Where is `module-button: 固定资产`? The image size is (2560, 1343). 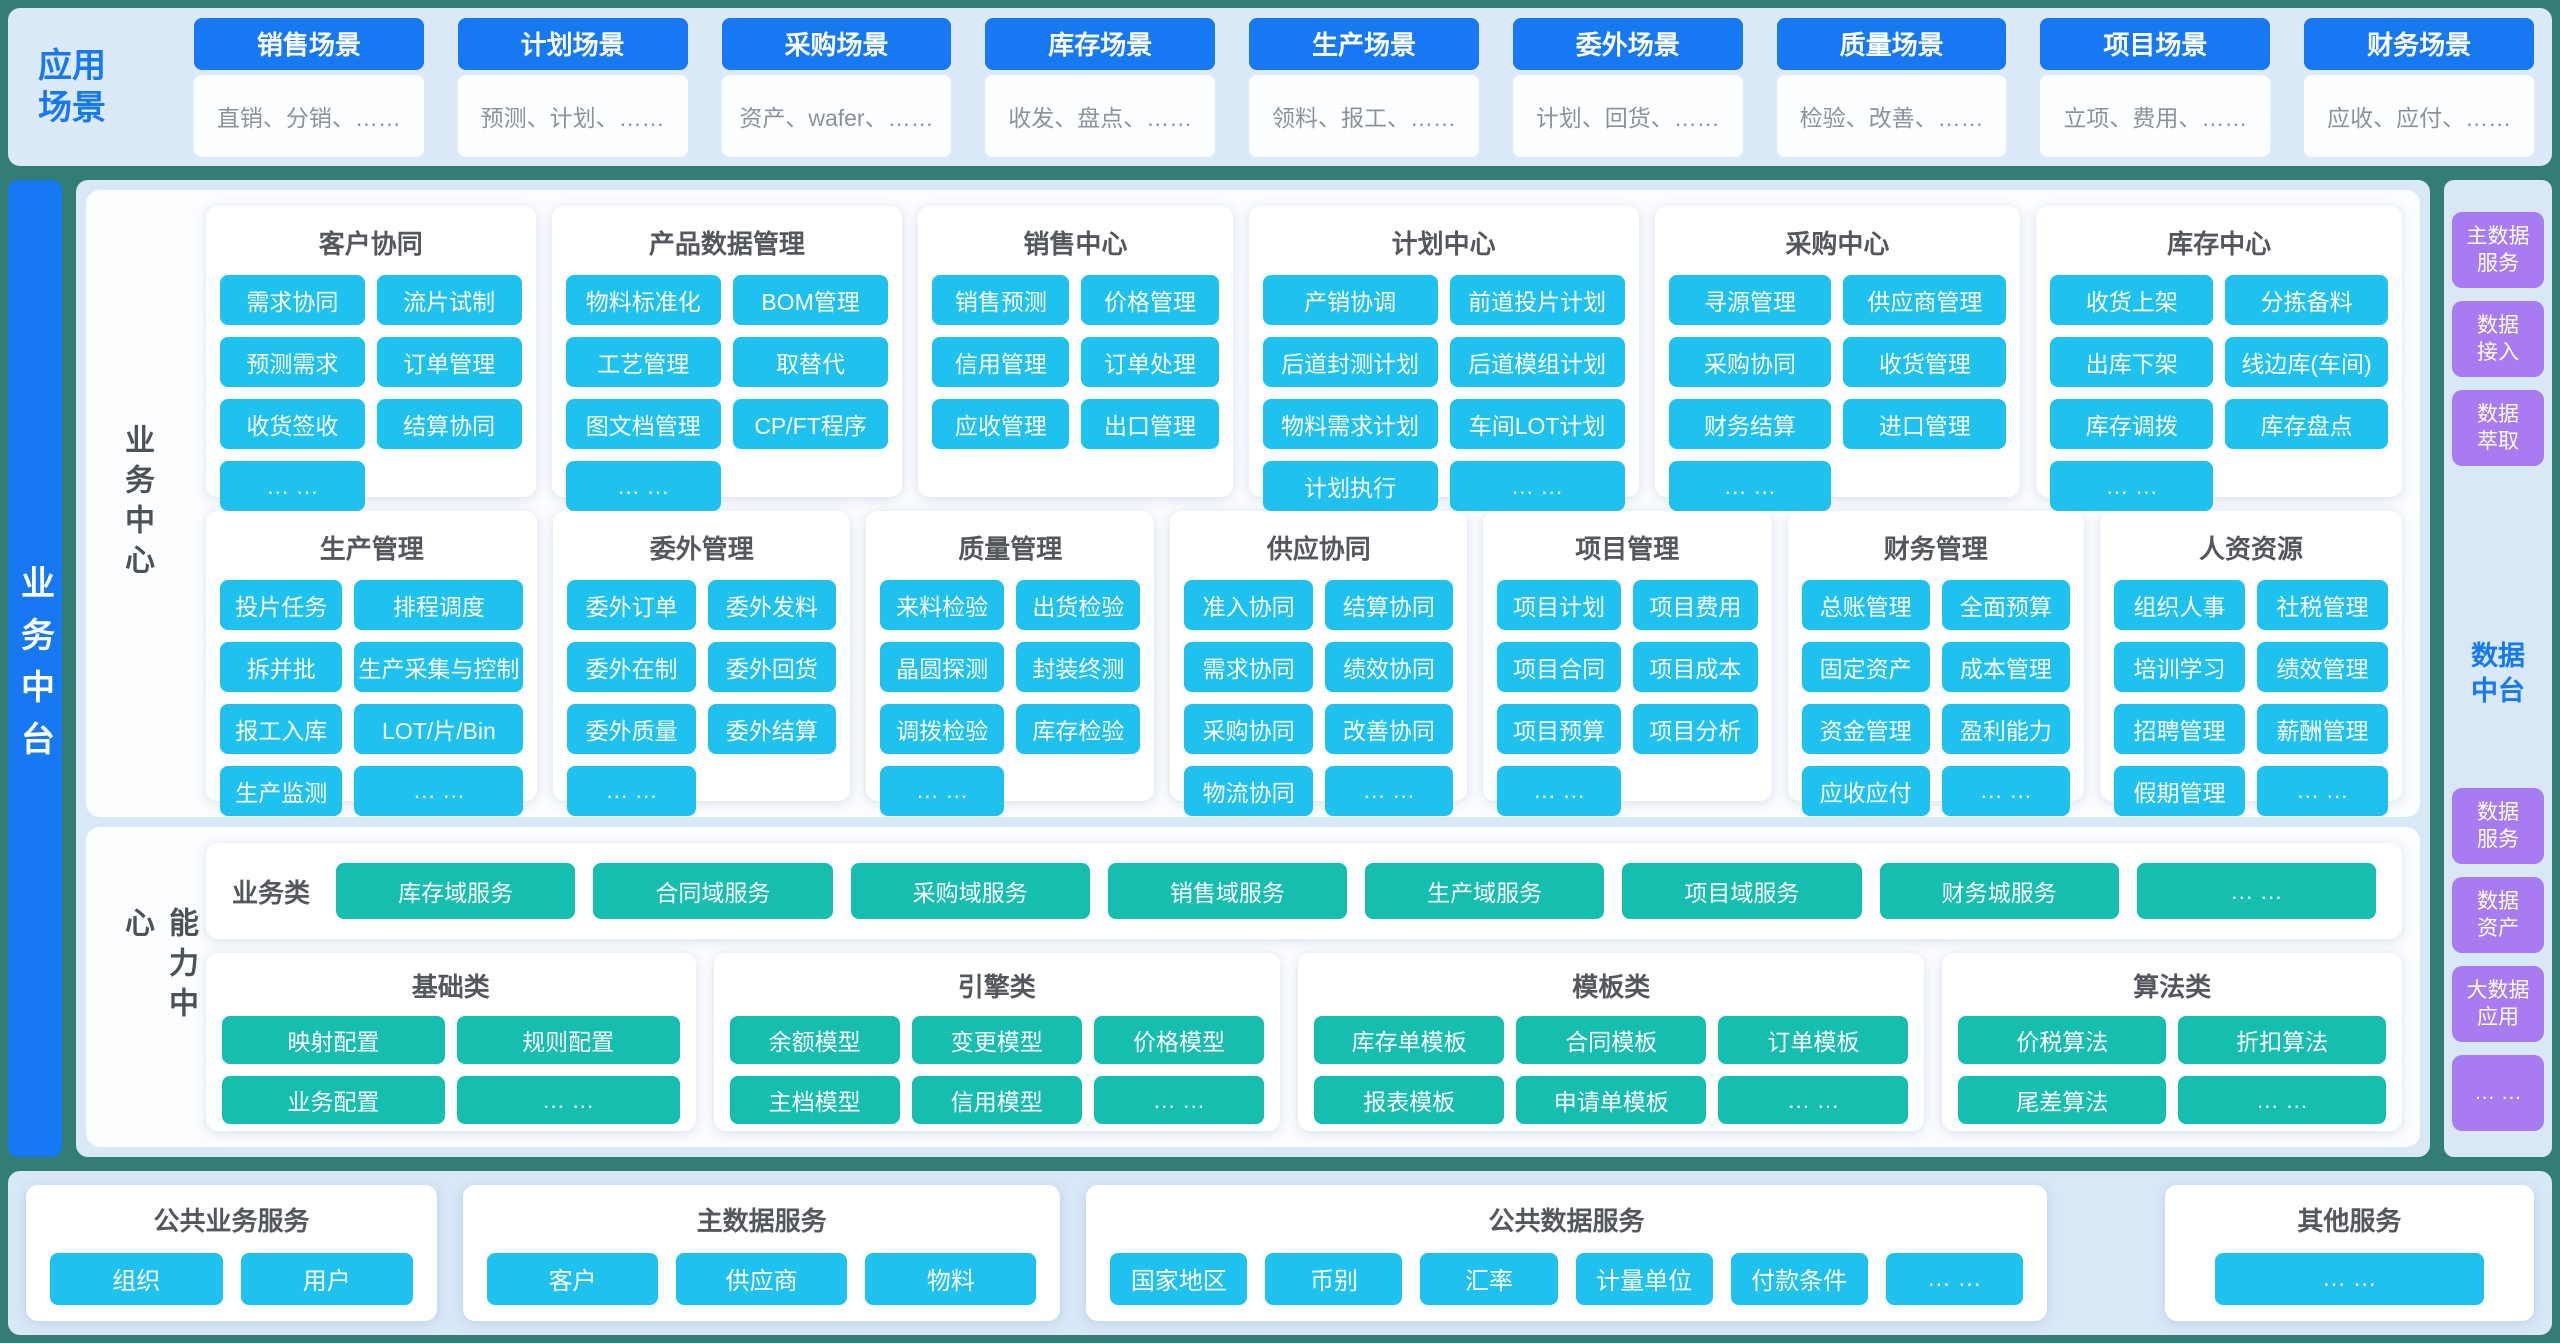
module-button: 固定资产 is located at coordinates (1865, 666).